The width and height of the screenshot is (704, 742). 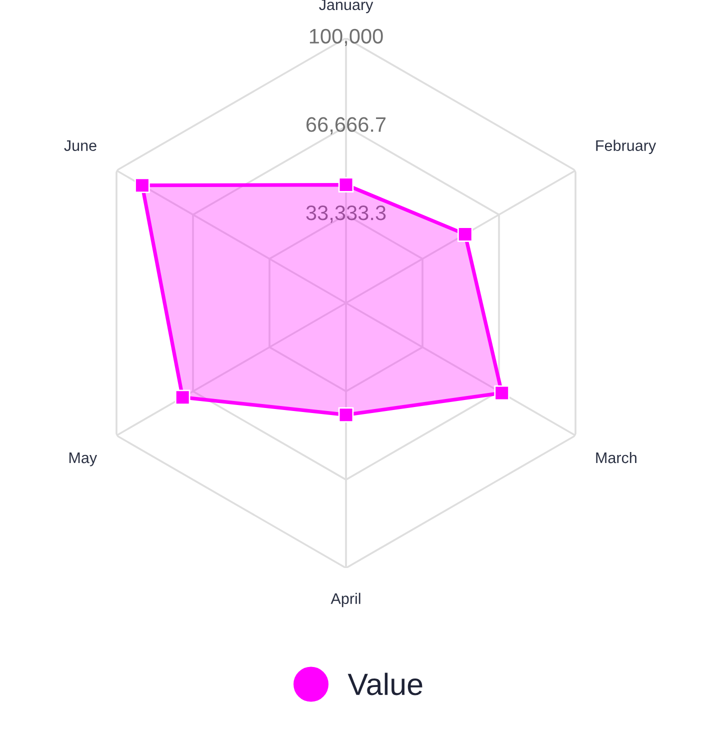 What do you see at coordinates (346, 214) in the screenshot?
I see `y-tick-label: 33,333.3` at bounding box center [346, 214].